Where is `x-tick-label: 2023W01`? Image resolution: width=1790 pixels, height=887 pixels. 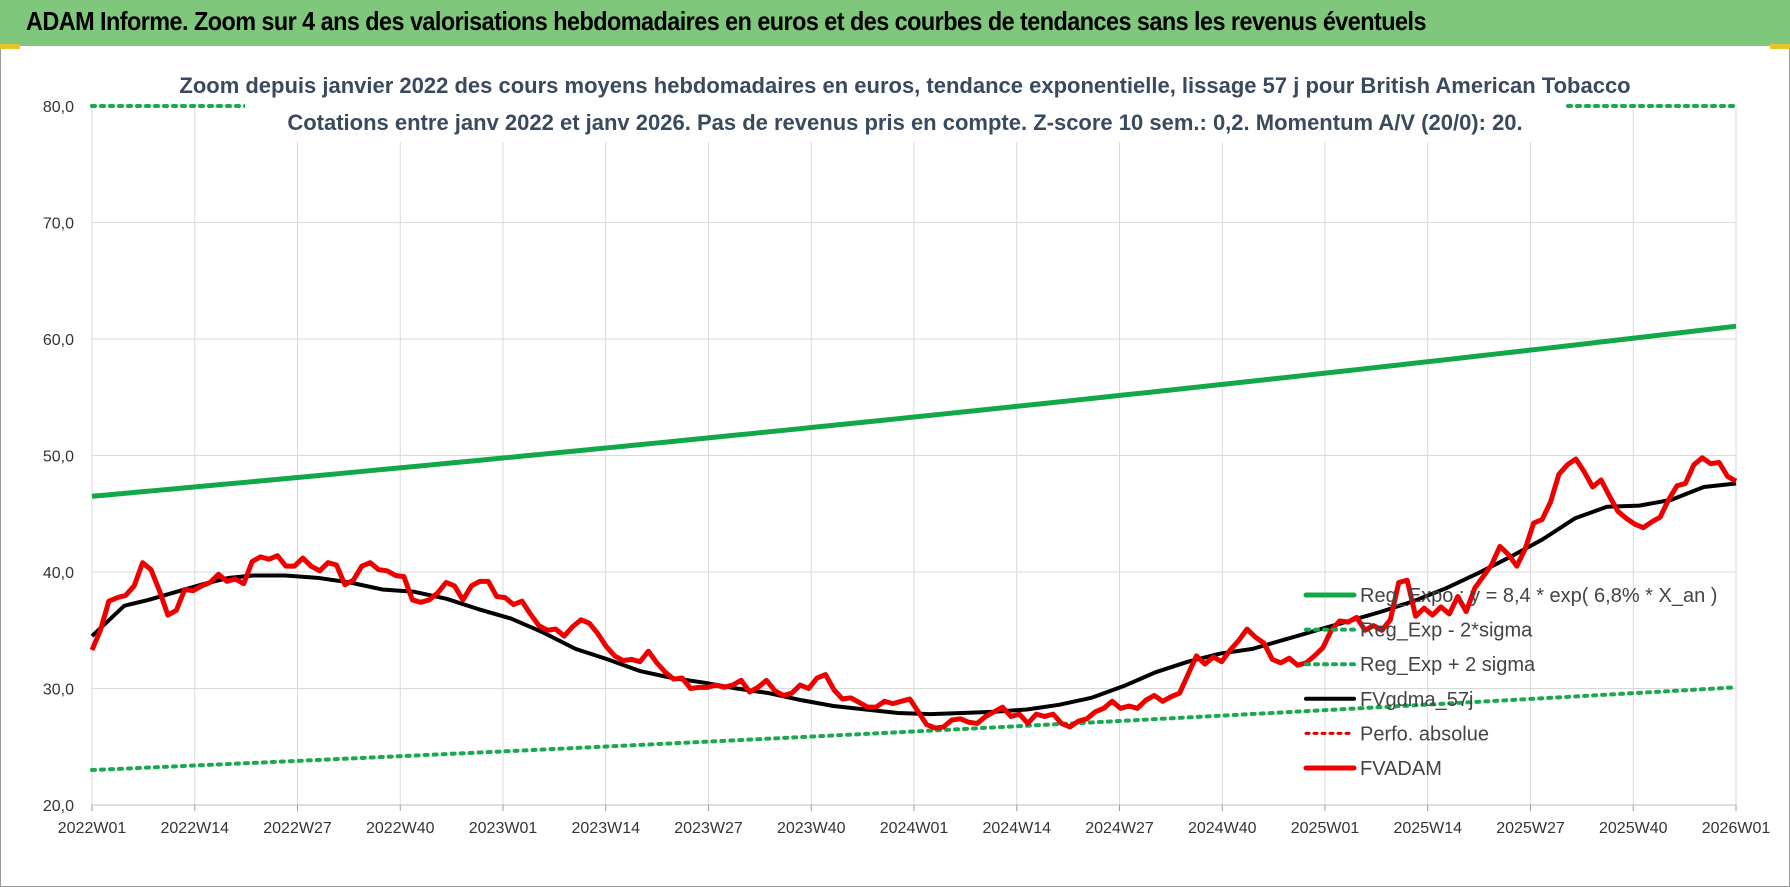 x-tick-label: 2023W01 is located at coordinates (503, 828).